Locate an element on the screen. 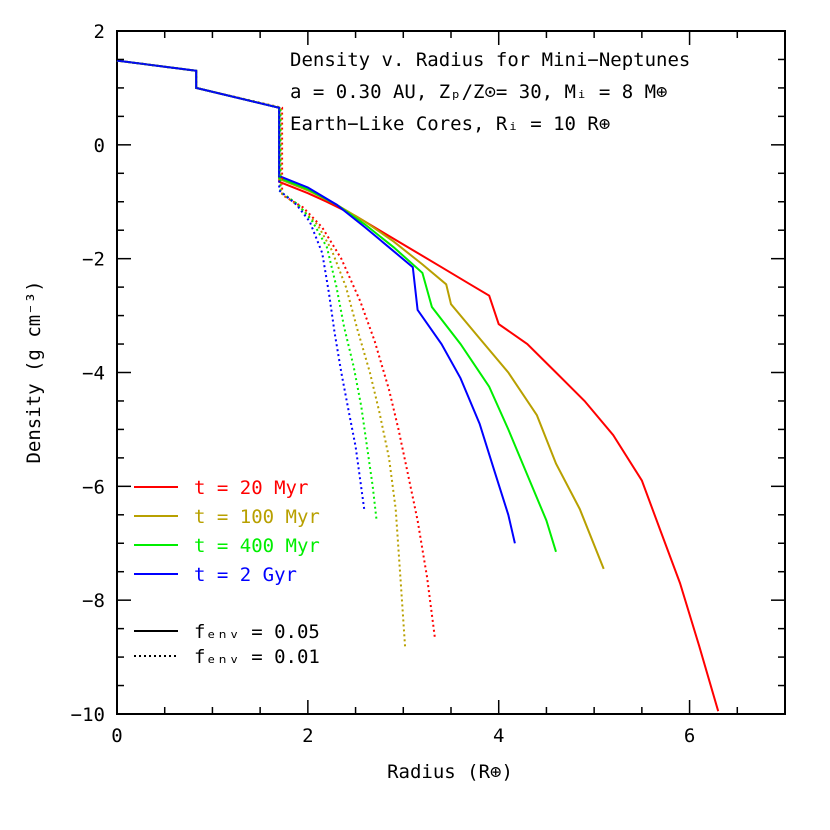 The height and width of the screenshot is (830, 830). x-tick-label: 4 is located at coordinates (498, 736).